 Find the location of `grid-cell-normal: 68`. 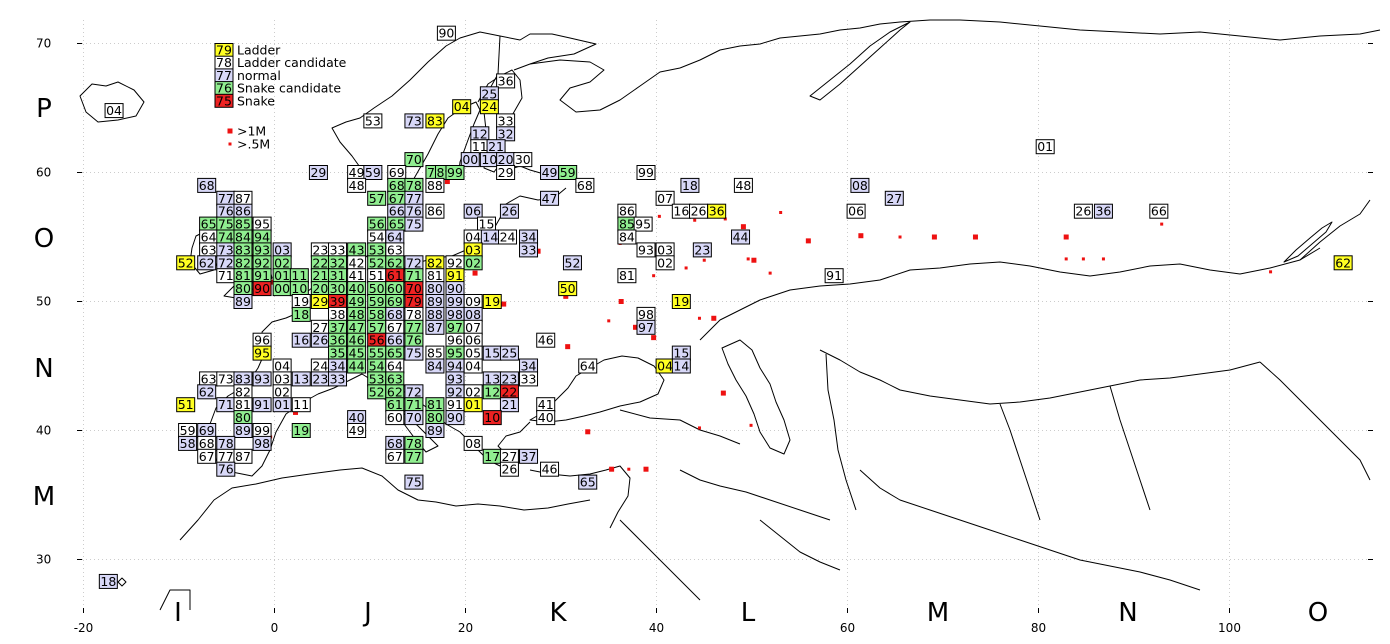

grid-cell-normal: 68 is located at coordinates (395, 314).